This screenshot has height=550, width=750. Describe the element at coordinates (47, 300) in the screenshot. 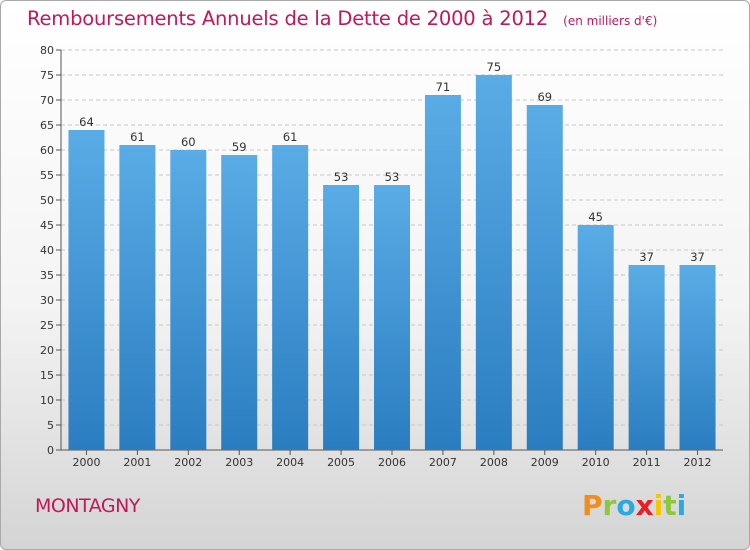

I see `y-tick-label: 30` at that location.